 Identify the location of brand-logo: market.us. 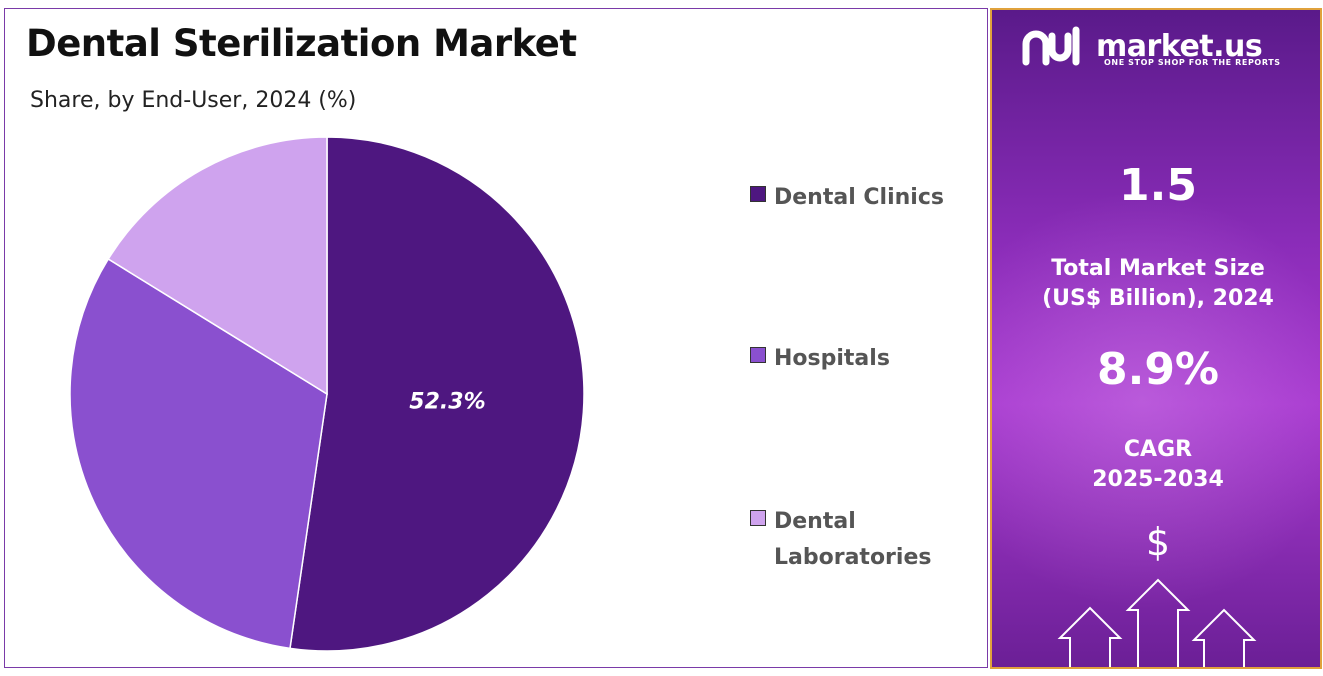
(1142, 46).